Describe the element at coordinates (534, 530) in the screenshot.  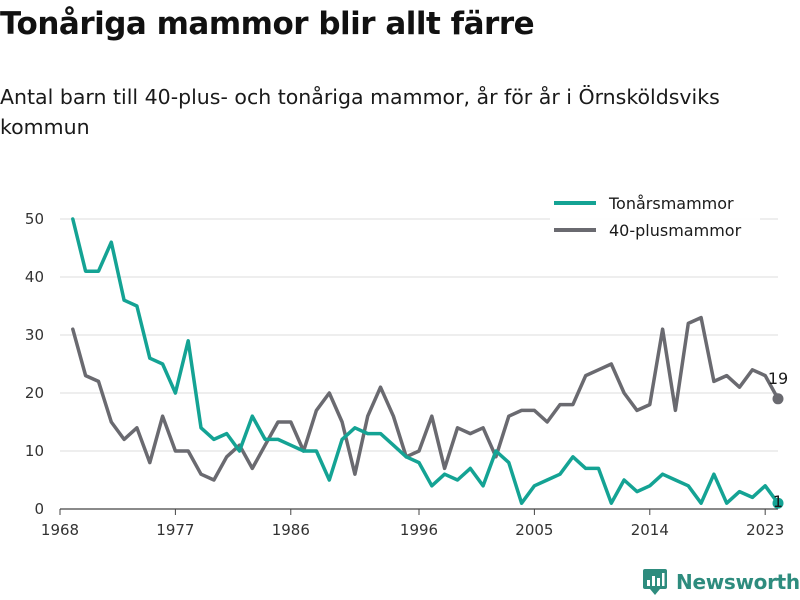
I see `x-tick-label: 2005` at that location.